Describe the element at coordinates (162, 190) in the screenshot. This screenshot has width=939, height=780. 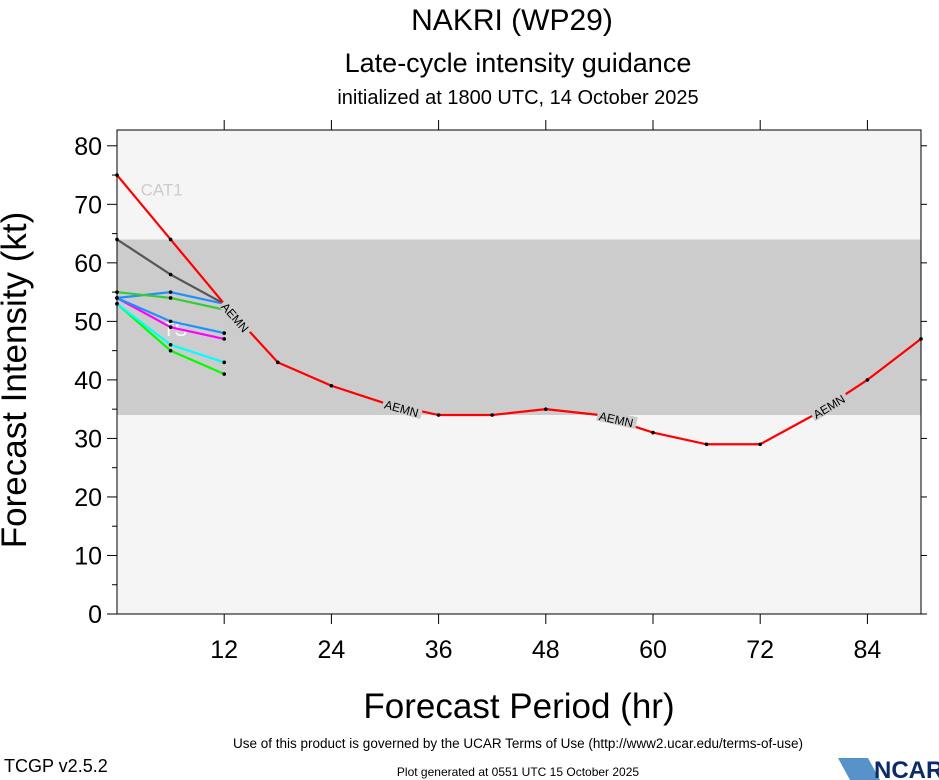
I see `band-label-cat1: CAT1` at that location.